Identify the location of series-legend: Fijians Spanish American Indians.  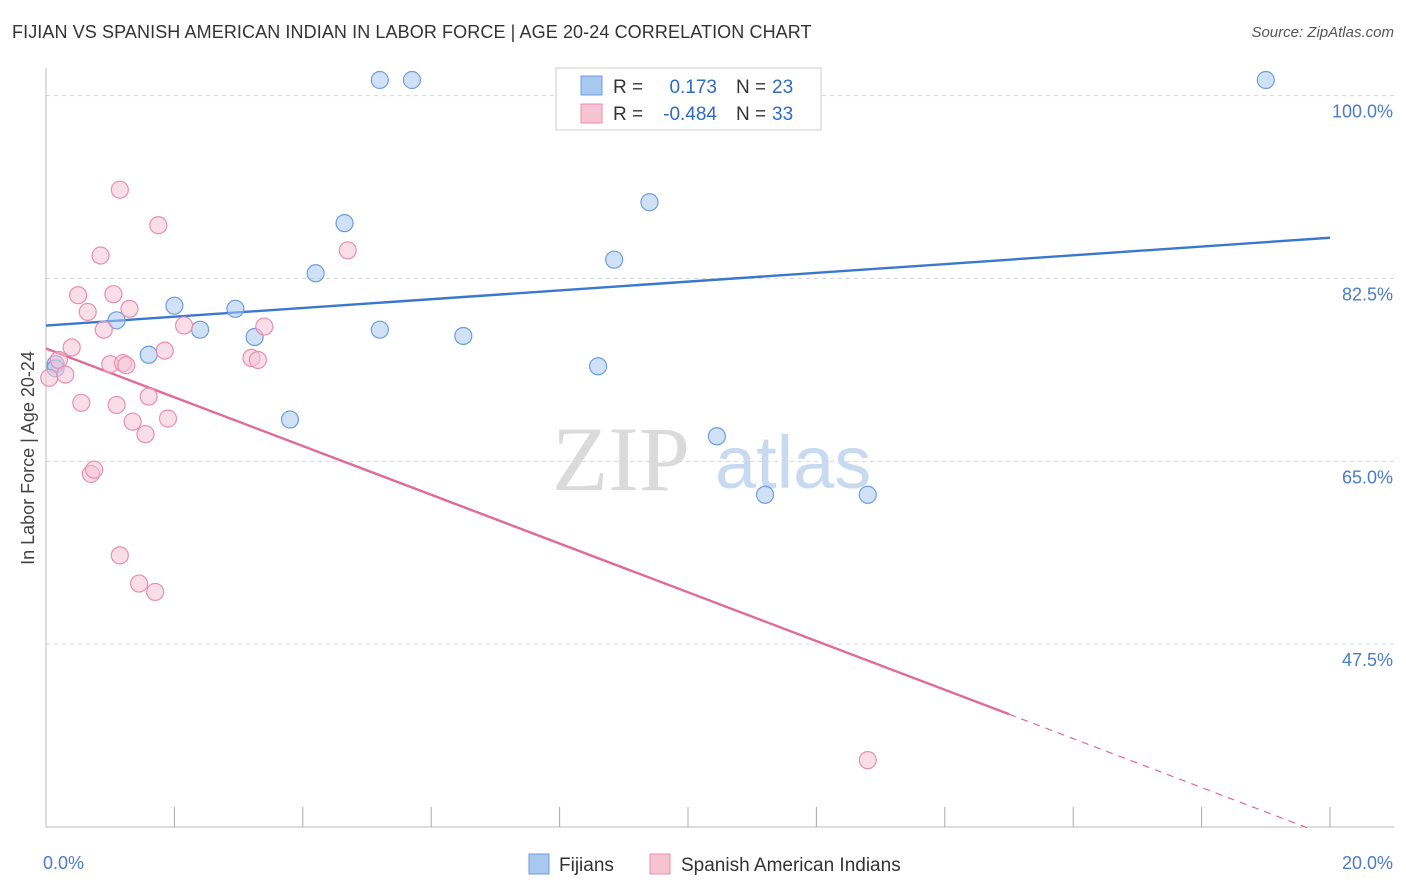
(714, 864).